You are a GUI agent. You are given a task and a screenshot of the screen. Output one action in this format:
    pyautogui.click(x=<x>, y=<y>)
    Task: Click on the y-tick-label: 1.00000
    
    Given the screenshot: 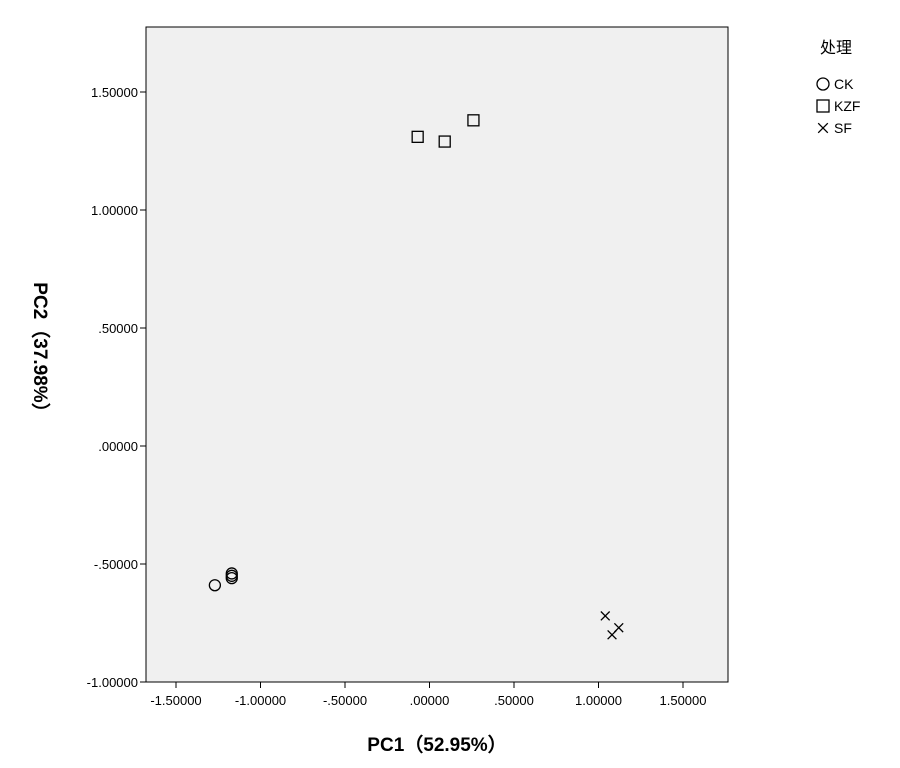 What is the action you would take?
    pyautogui.click(x=114, y=210)
    